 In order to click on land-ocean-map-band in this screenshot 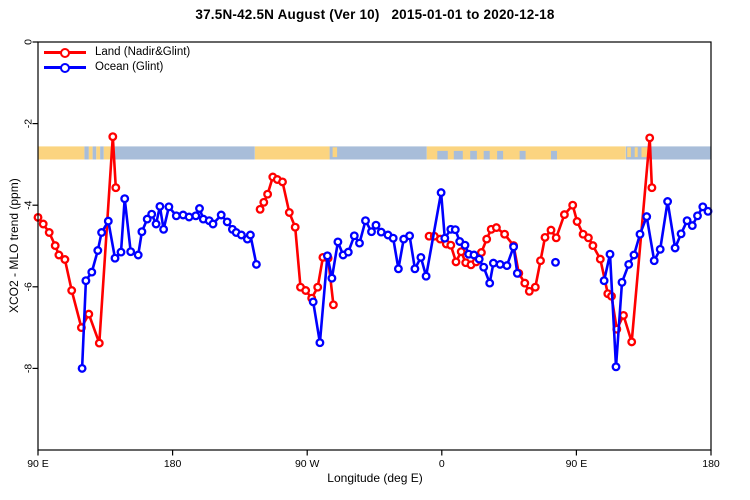, I will do `click(374, 153)`.